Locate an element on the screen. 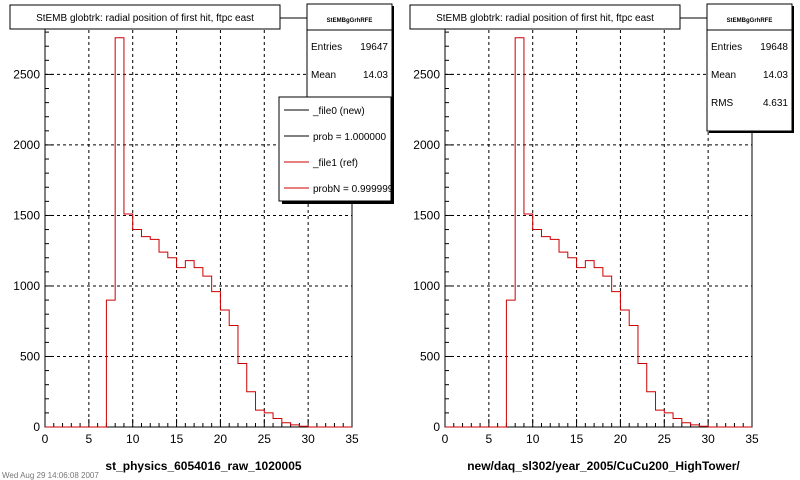  legend-frame is located at coordinates (335, 149).